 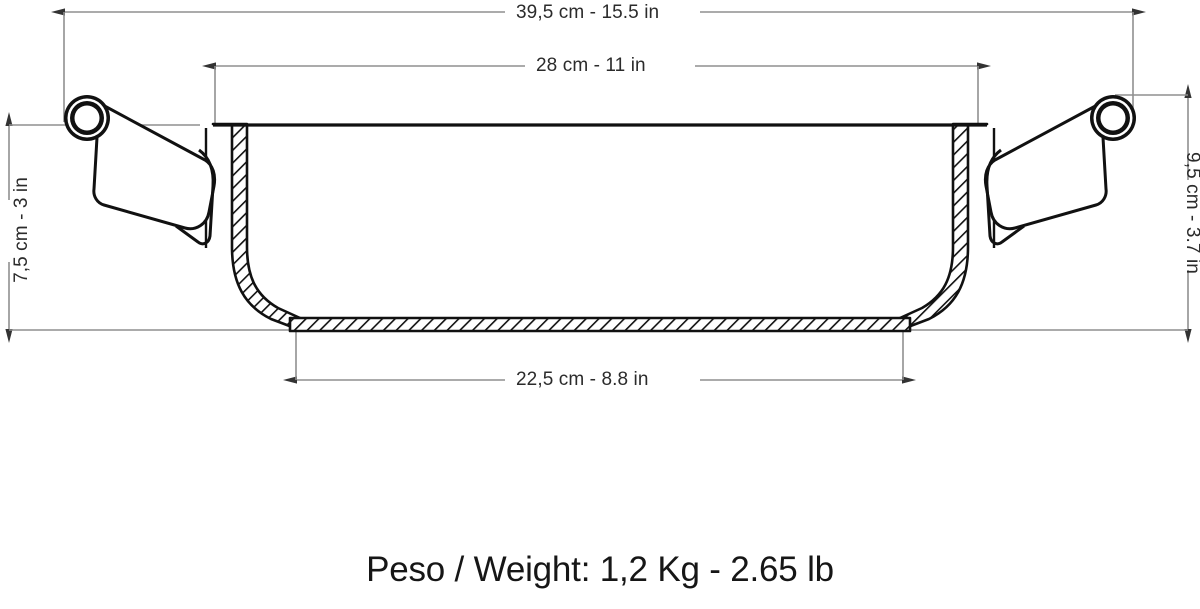 What do you see at coordinates (591, 65) in the screenshot?
I see `dimension-label-opening-diameter: 28 cm - 11 in` at bounding box center [591, 65].